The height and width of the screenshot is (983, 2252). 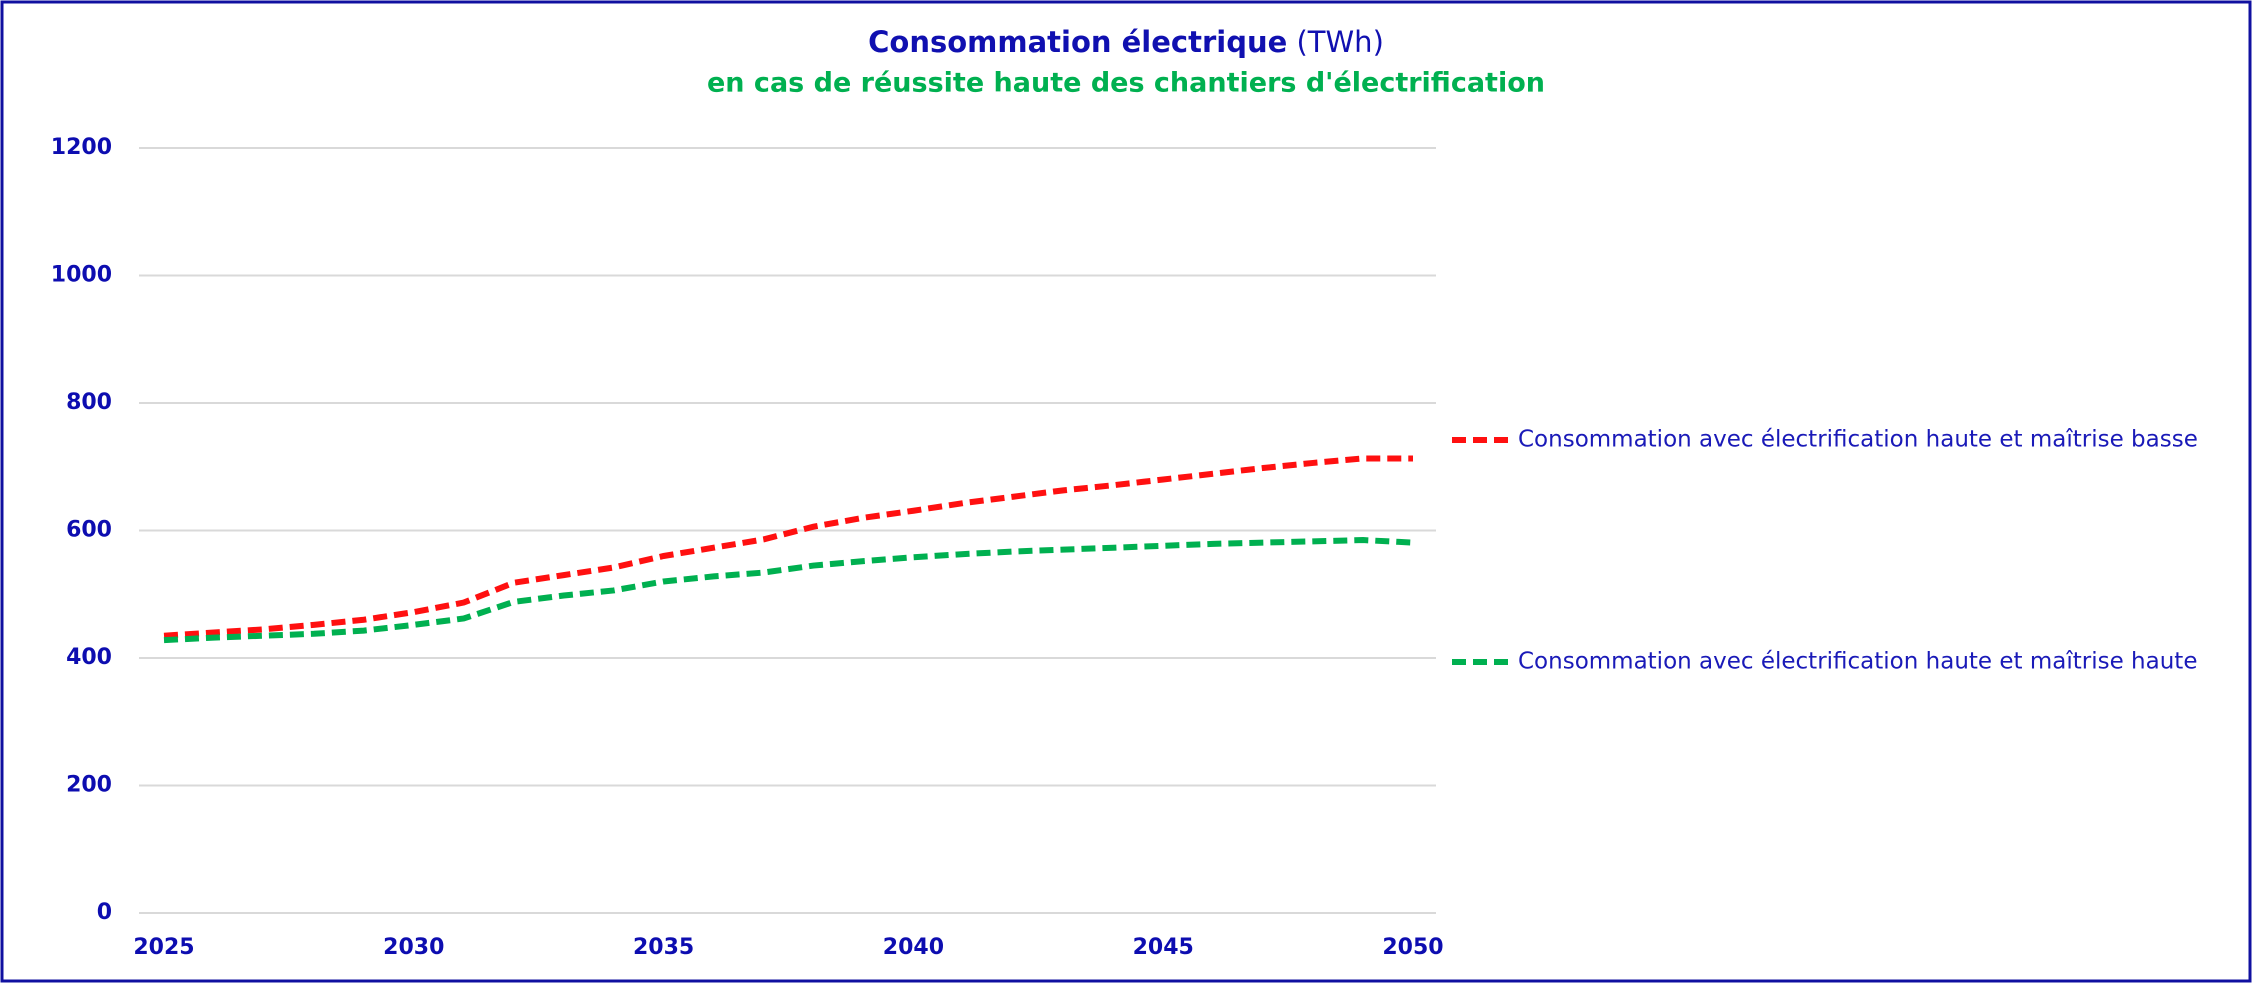 I want to click on x-tick-label: 2040, so click(x=913, y=947).